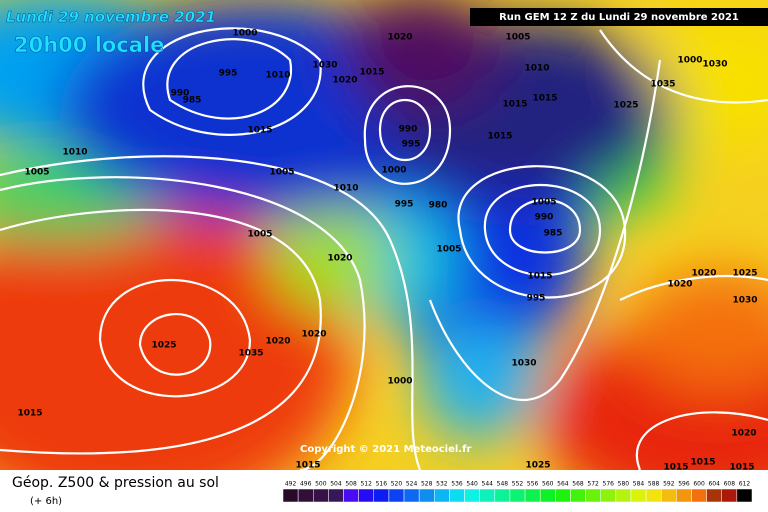 The image size is (768, 512). I want to click on scale-label: 568, so click(578, 484).